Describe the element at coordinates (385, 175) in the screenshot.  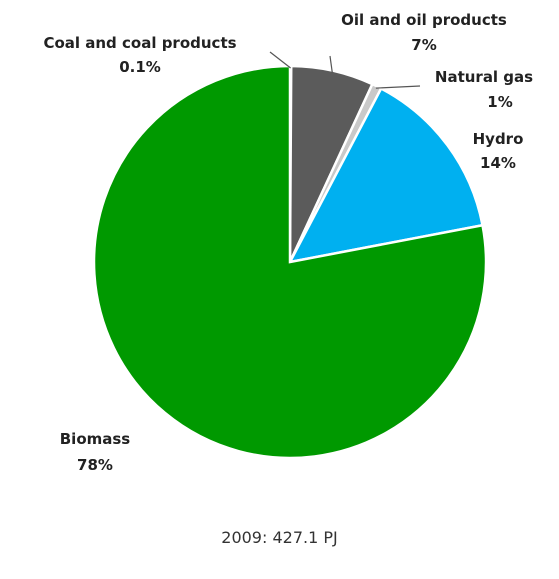
I see `pie-slice-hydro` at that location.